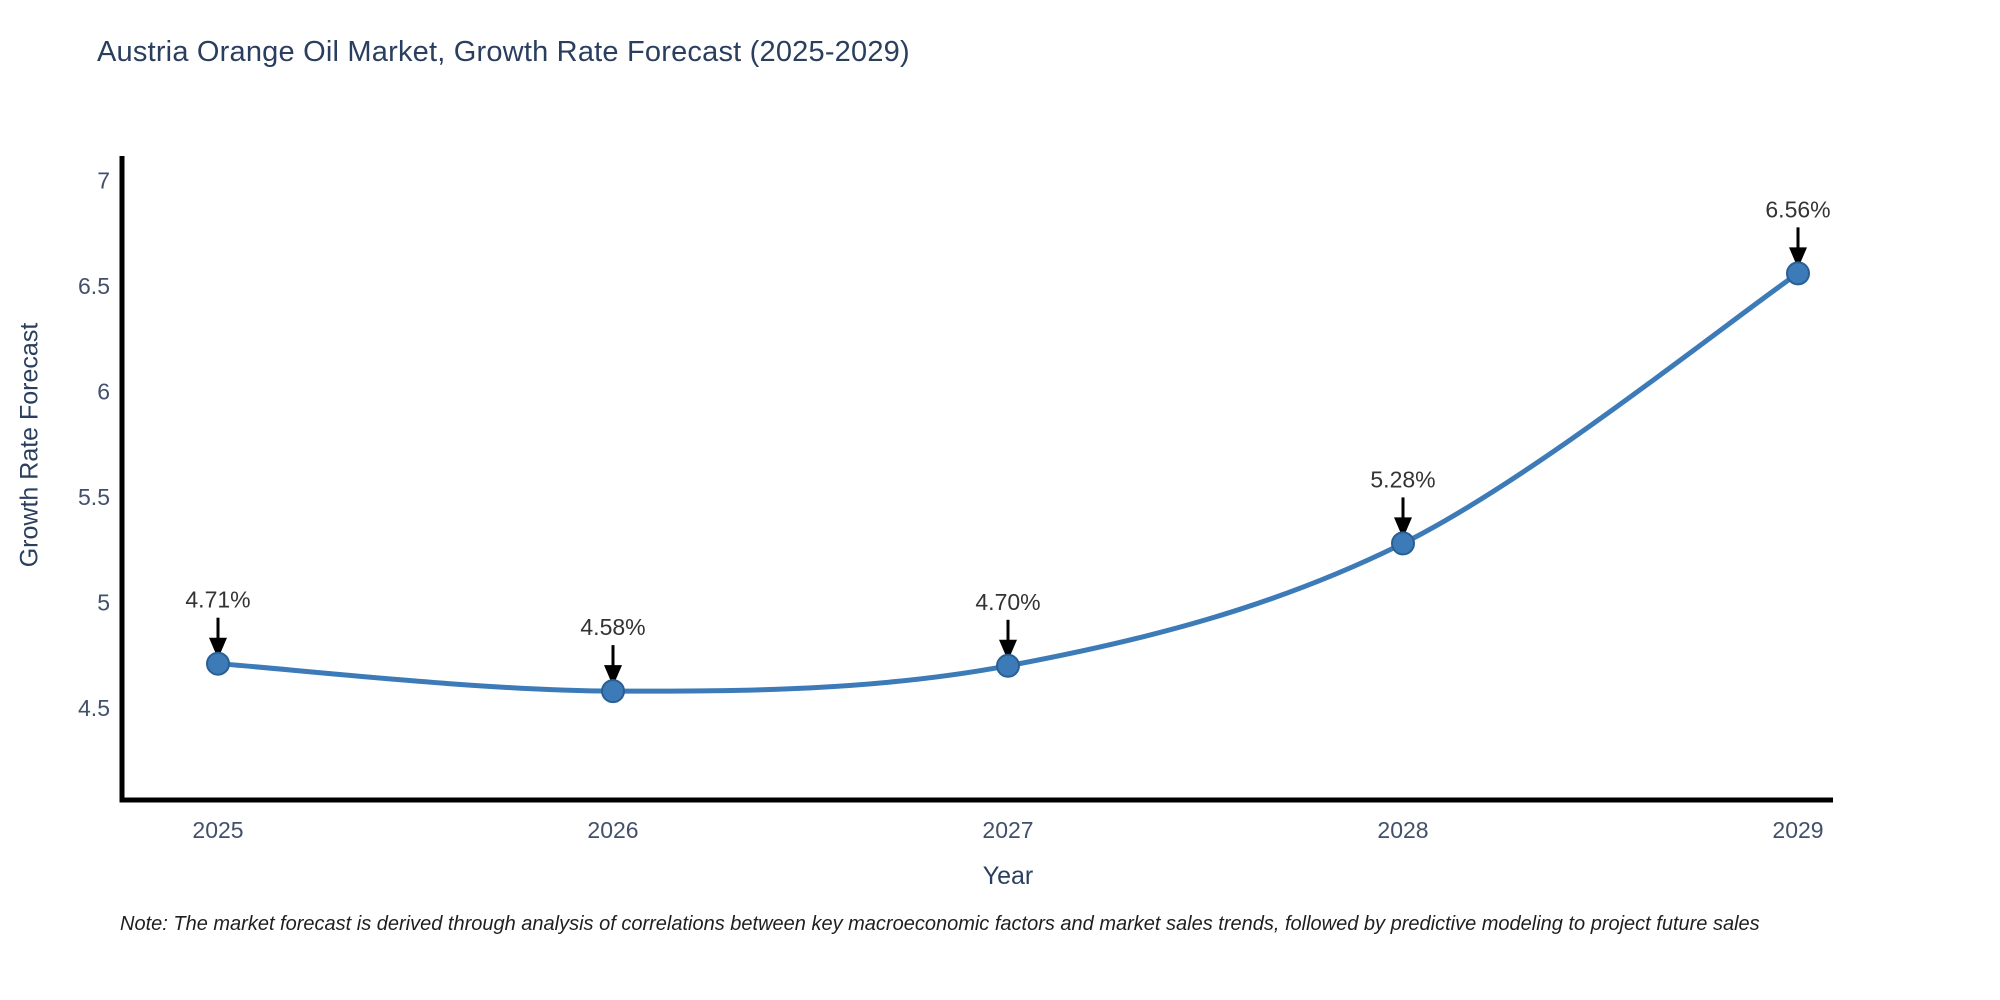  What do you see at coordinates (1402, 479) in the screenshot?
I see `annotation-label: 5.28%` at bounding box center [1402, 479].